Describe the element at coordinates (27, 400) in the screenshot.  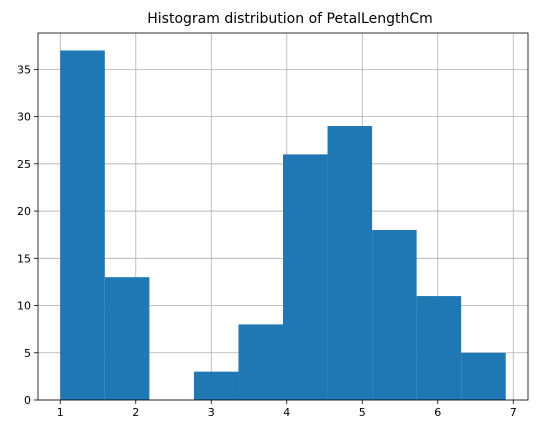
I see `y-tick-label: 0` at that location.